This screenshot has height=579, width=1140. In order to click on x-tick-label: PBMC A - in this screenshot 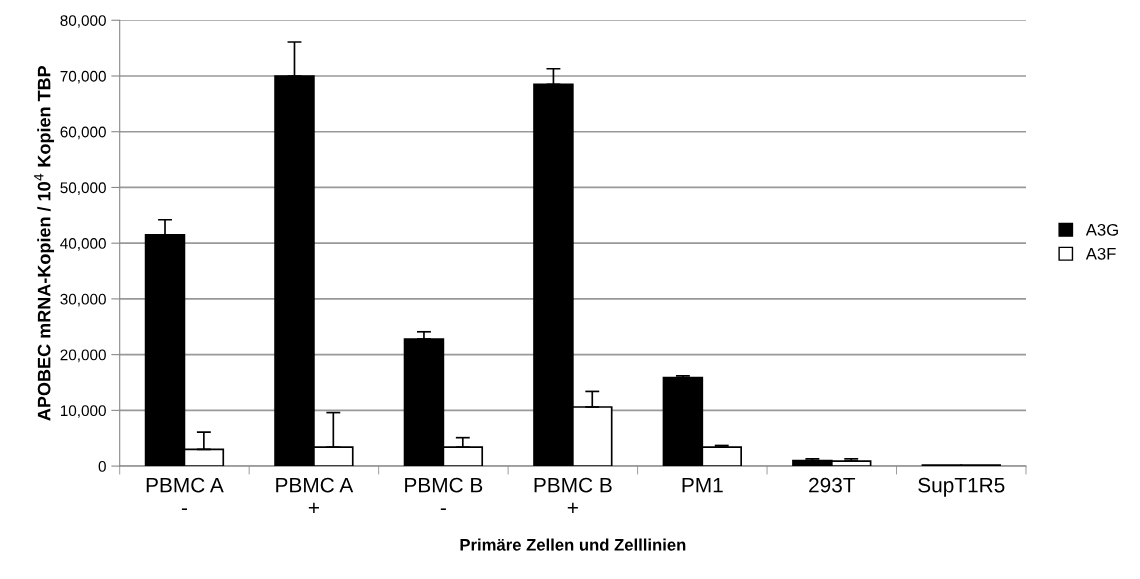, I will do `click(185, 494)`.